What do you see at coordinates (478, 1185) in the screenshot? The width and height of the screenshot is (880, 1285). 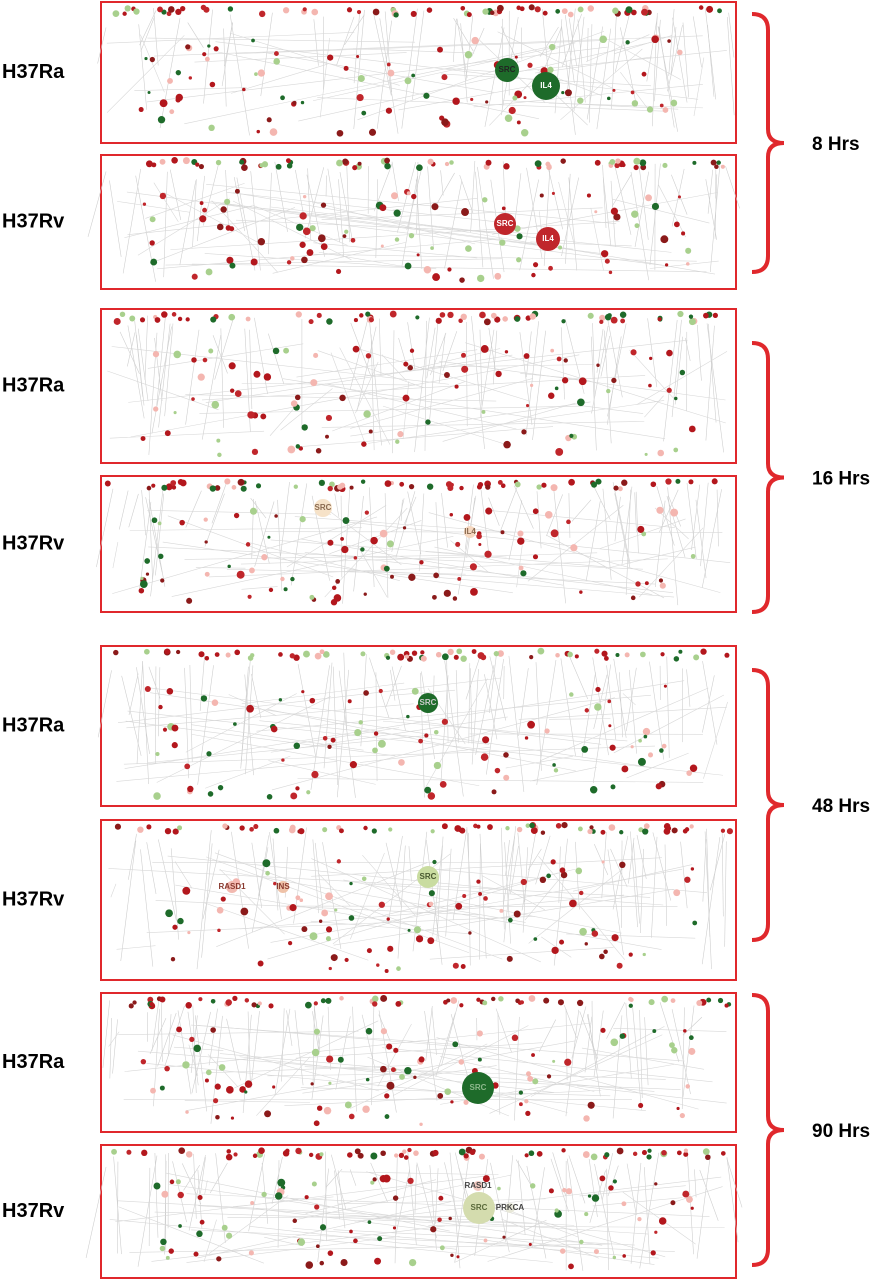 I see `node-label: RASD1` at bounding box center [478, 1185].